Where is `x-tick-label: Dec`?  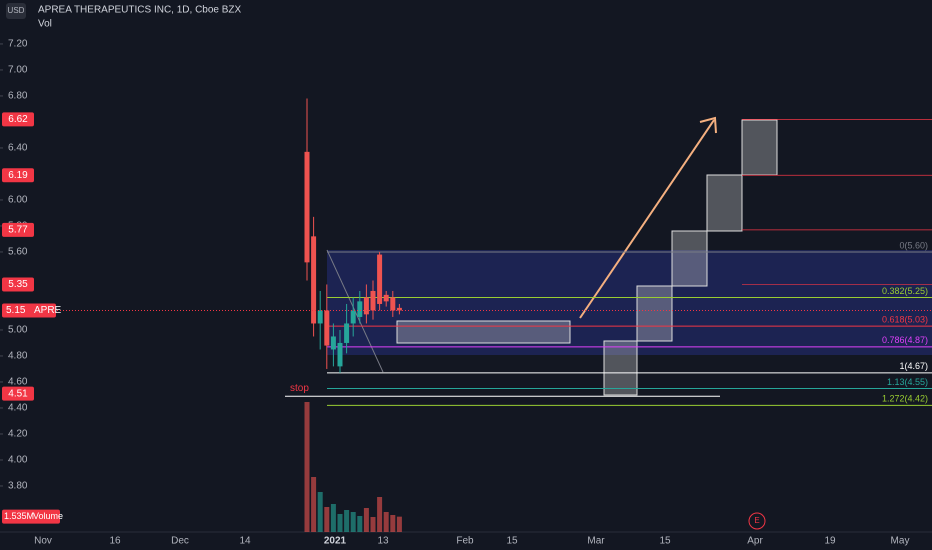
x-tick-label: Dec is located at coordinates (180, 541).